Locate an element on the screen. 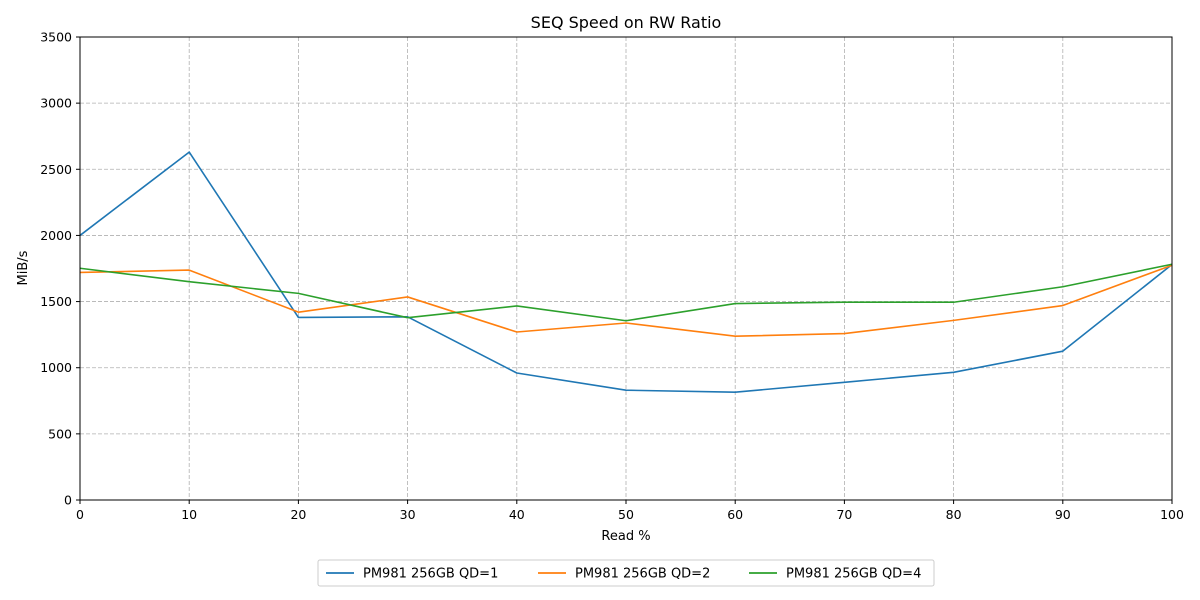 The height and width of the screenshot is (600, 1200). x-axis-label: Read % is located at coordinates (625, 536).